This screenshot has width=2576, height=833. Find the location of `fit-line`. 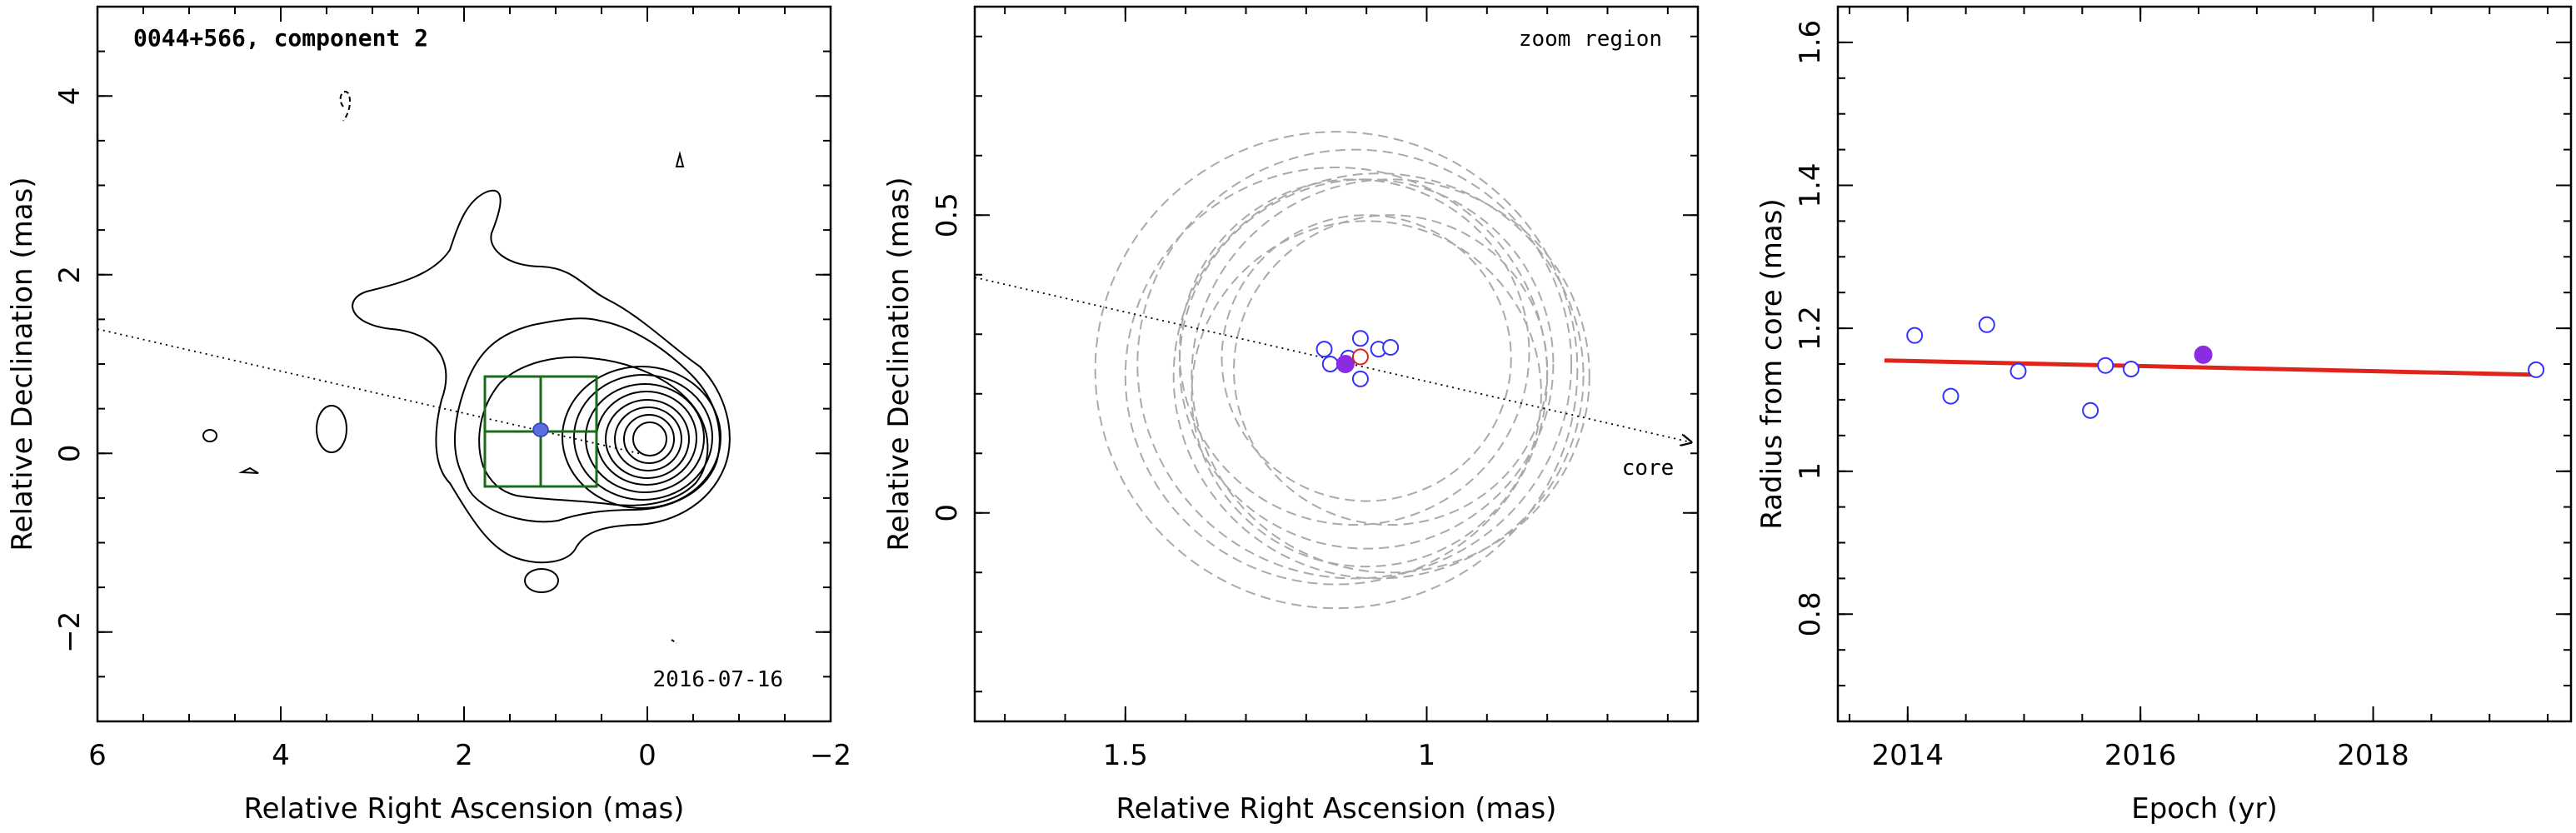

fit-line is located at coordinates (2210, 367).